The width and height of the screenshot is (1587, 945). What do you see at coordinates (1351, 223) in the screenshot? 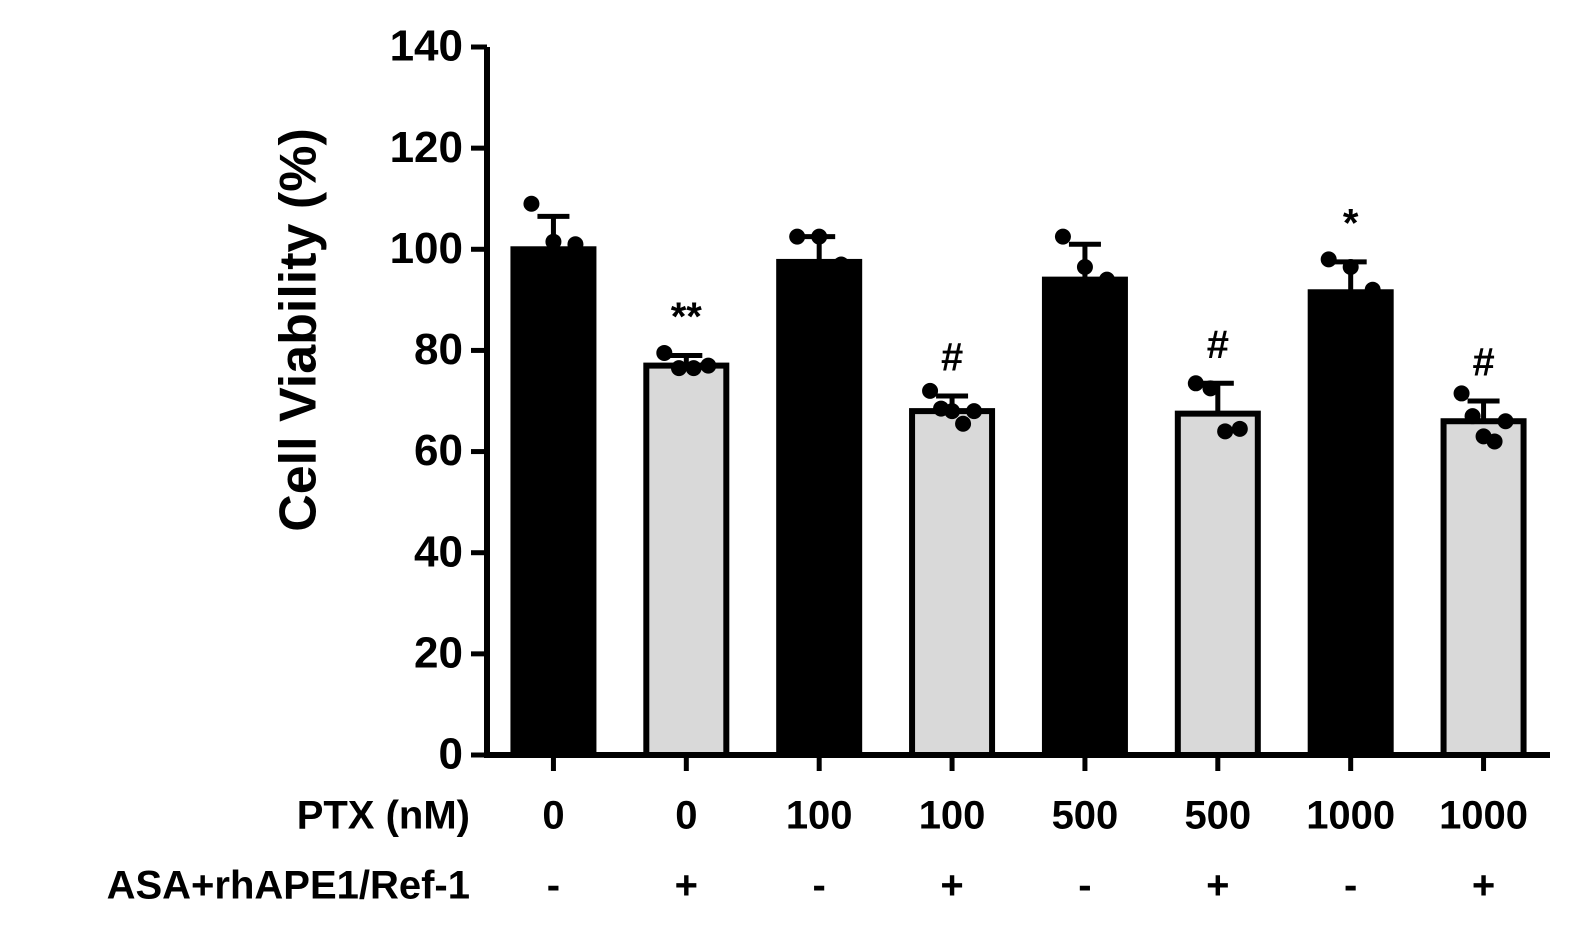
I see `annotation: *` at bounding box center [1351, 223].